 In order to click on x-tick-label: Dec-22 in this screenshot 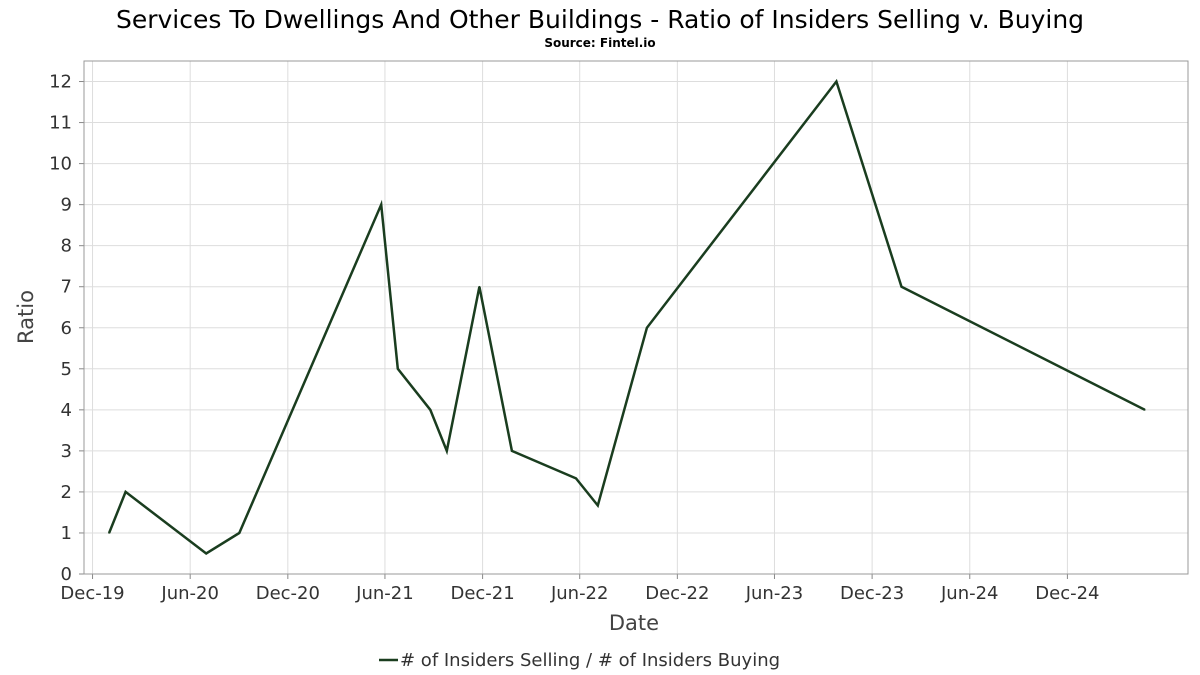, I will do `click(677, 593)`.